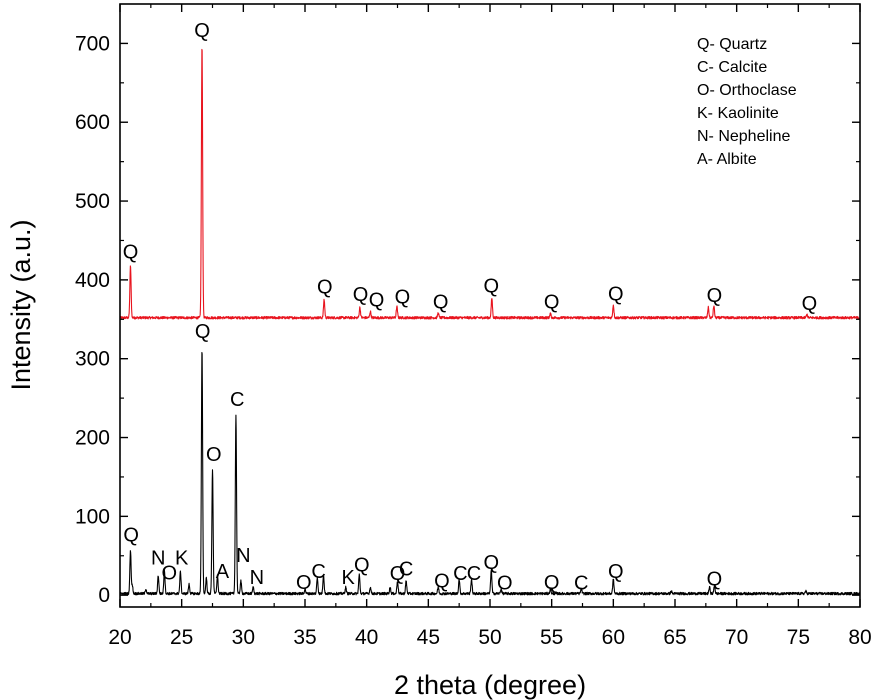  Describe the element at coordinates (243, 637) in the screenshot. I see `x-tick-label: 30` at that location.